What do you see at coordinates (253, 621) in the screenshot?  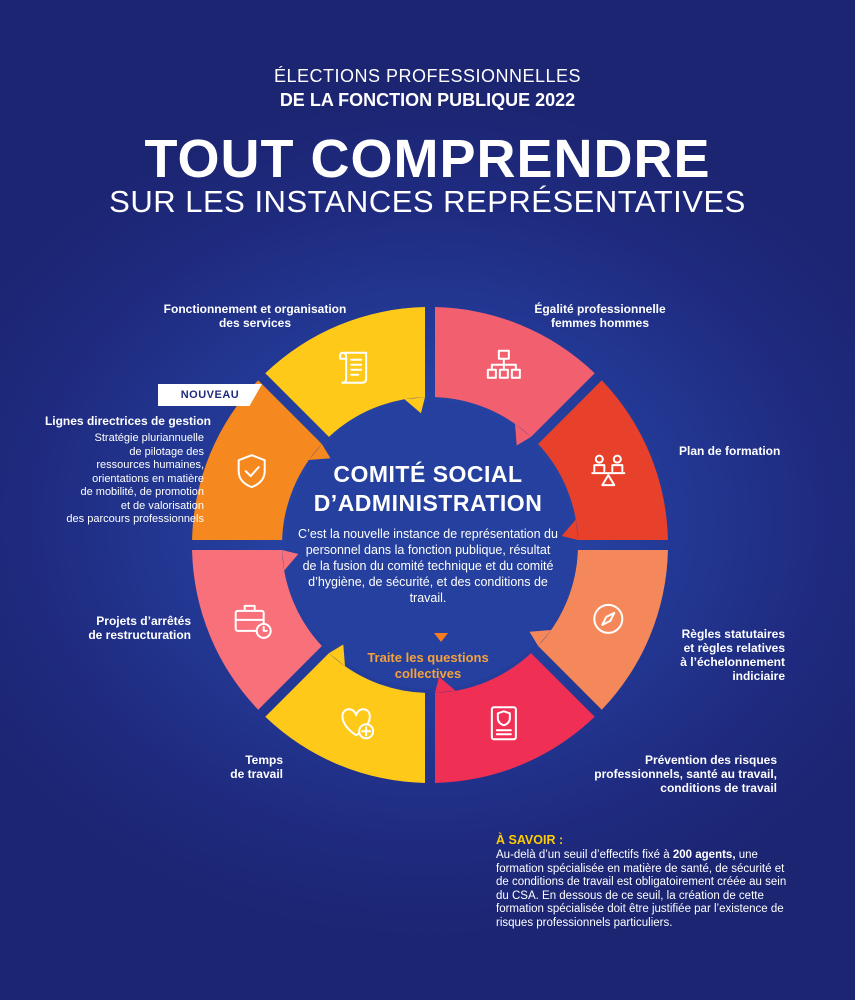 I see `briefcase-clock-icon` at bounding box center [253, 621].